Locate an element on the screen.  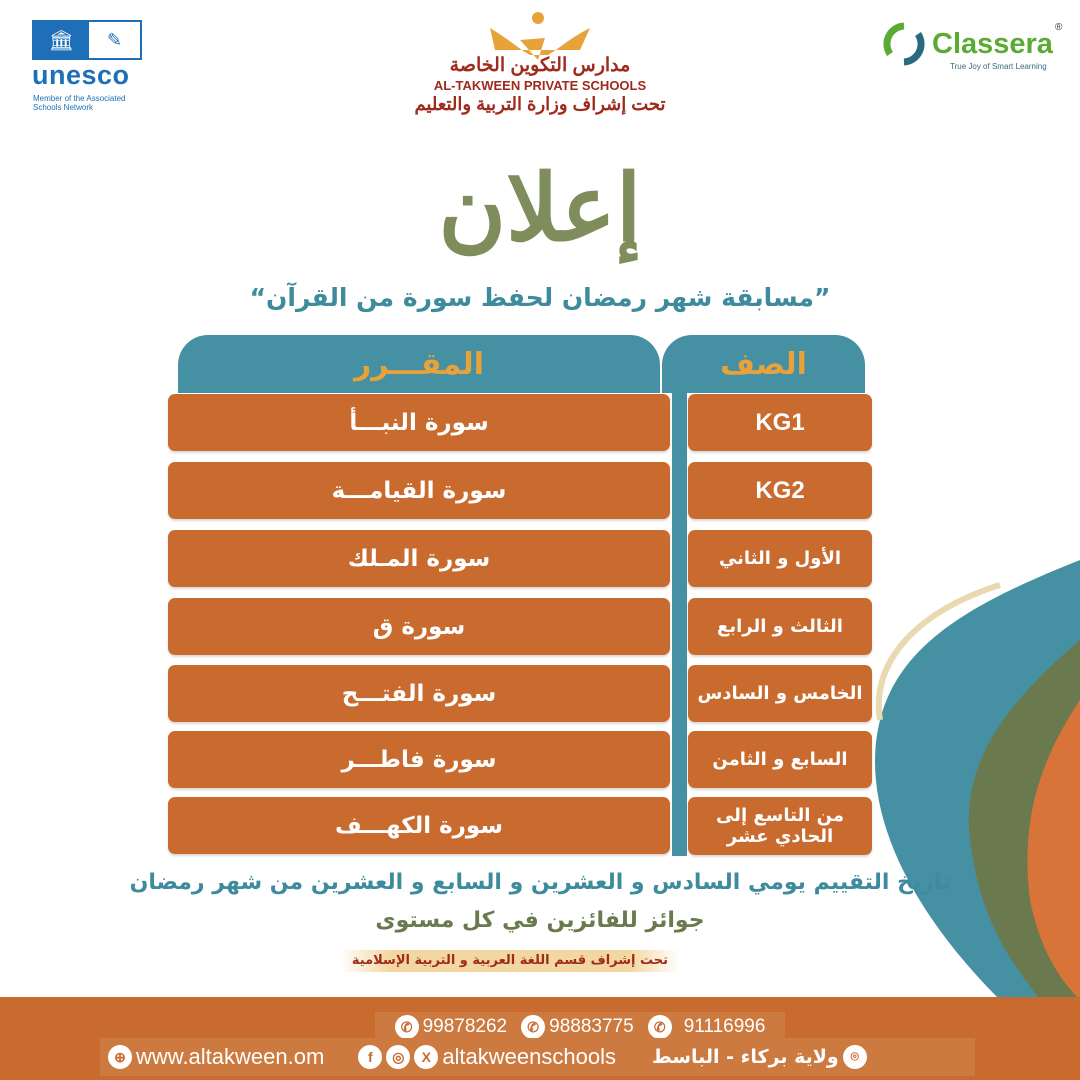
surah-cell: سورة المـلك is located at coordinates (419, 558).